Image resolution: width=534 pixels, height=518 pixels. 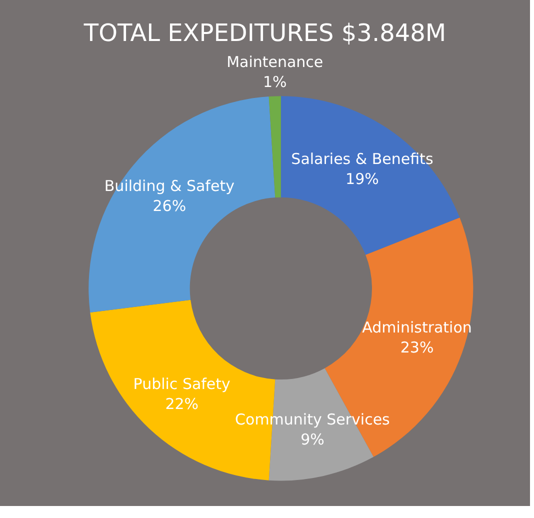 I want to click on data-label: 1%, so click(x=274, y=82).